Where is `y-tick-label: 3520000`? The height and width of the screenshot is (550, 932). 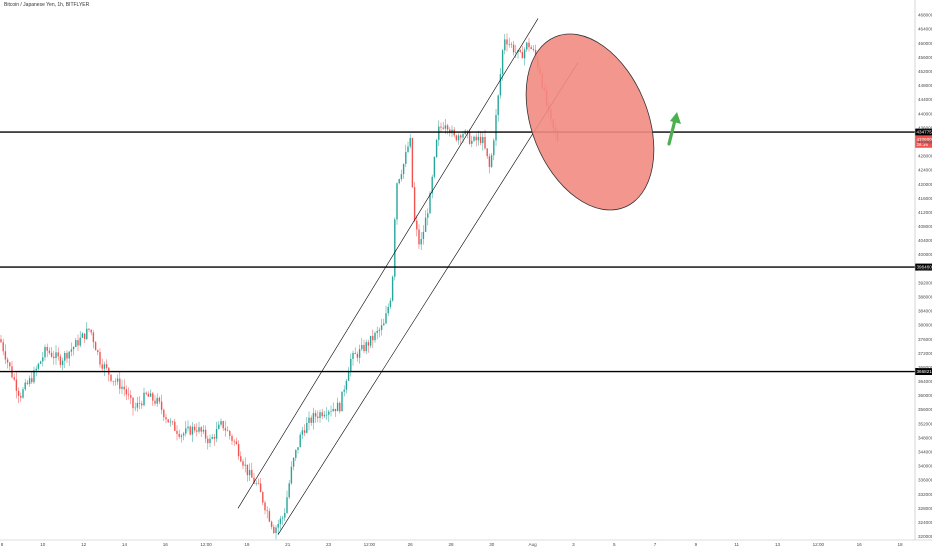
y-tick-label: 3520000 is located at coordinates (925, 423).